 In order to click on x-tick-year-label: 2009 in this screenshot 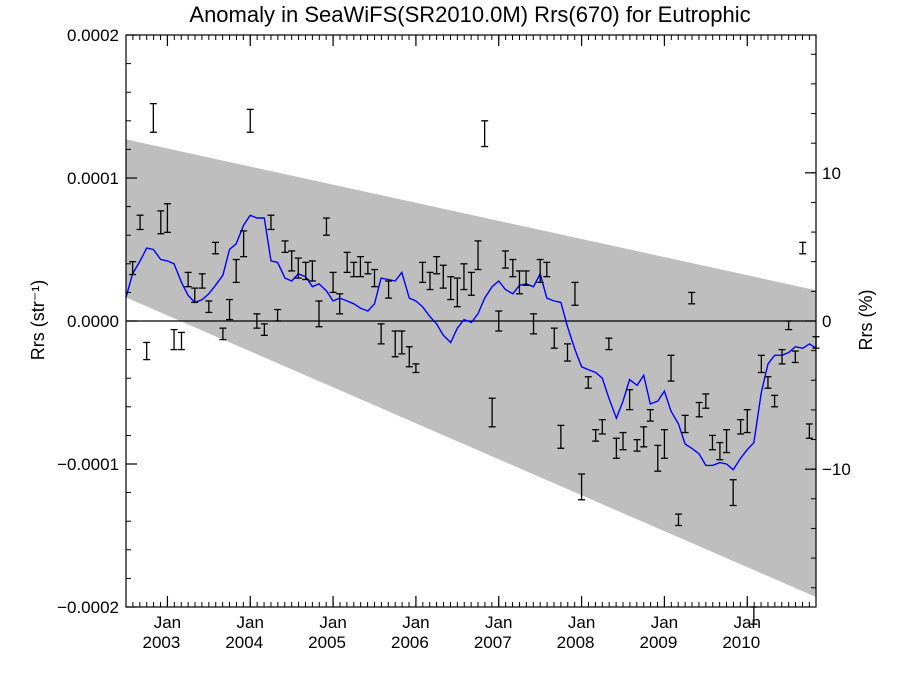, I will do `click(659, 642)`.